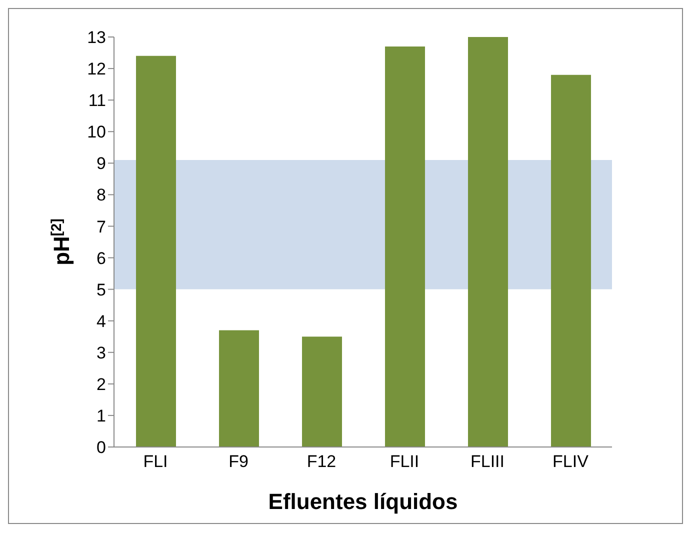 The height and width of the screenshot is (534, 691). I want to click on y-tick-label: 1, so click(101, 416).